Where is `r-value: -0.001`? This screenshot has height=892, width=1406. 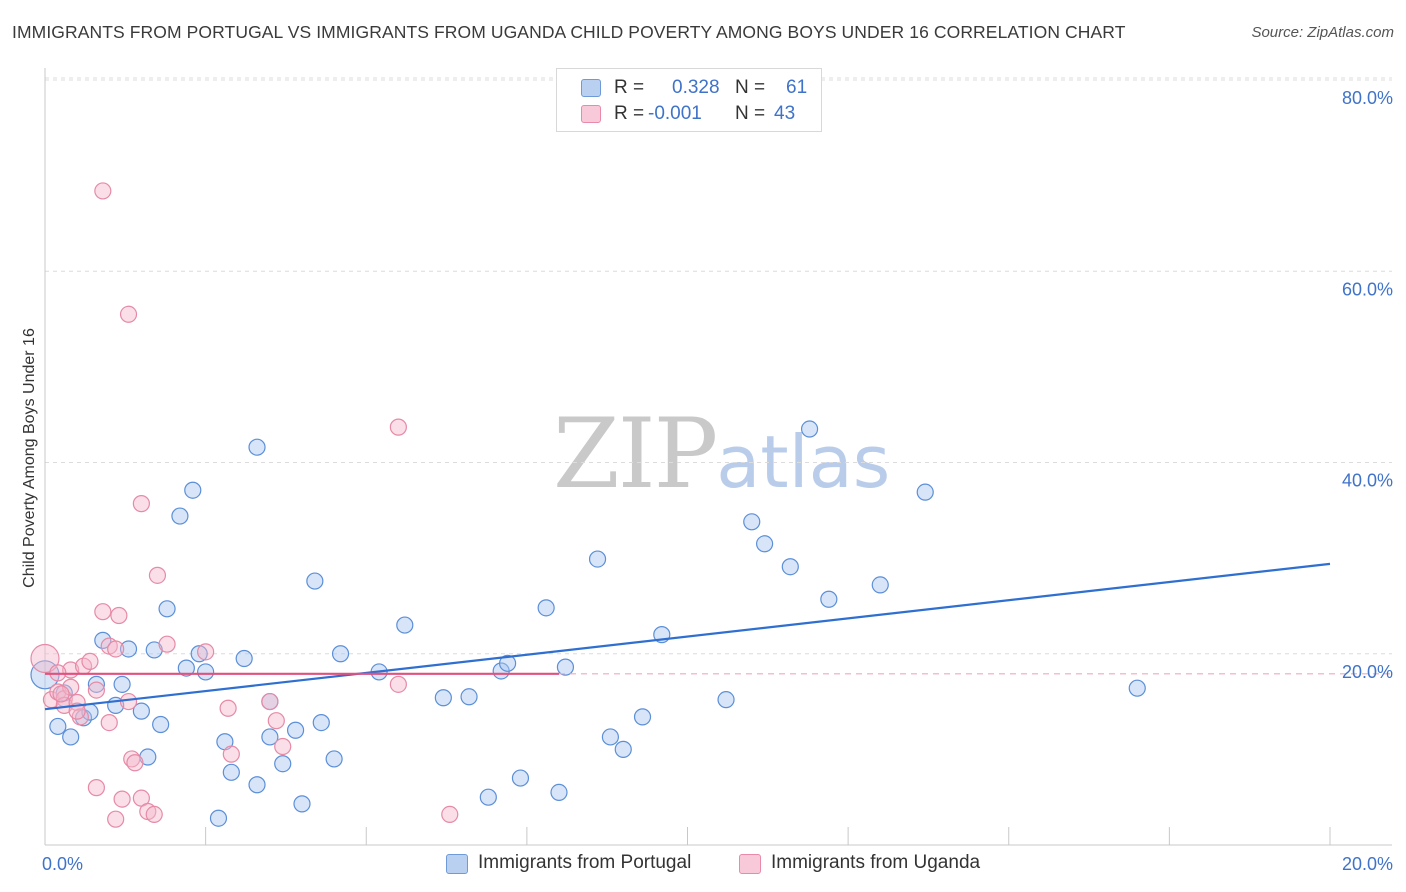
r-value: -0.001 is located at coordinates (675, 113).